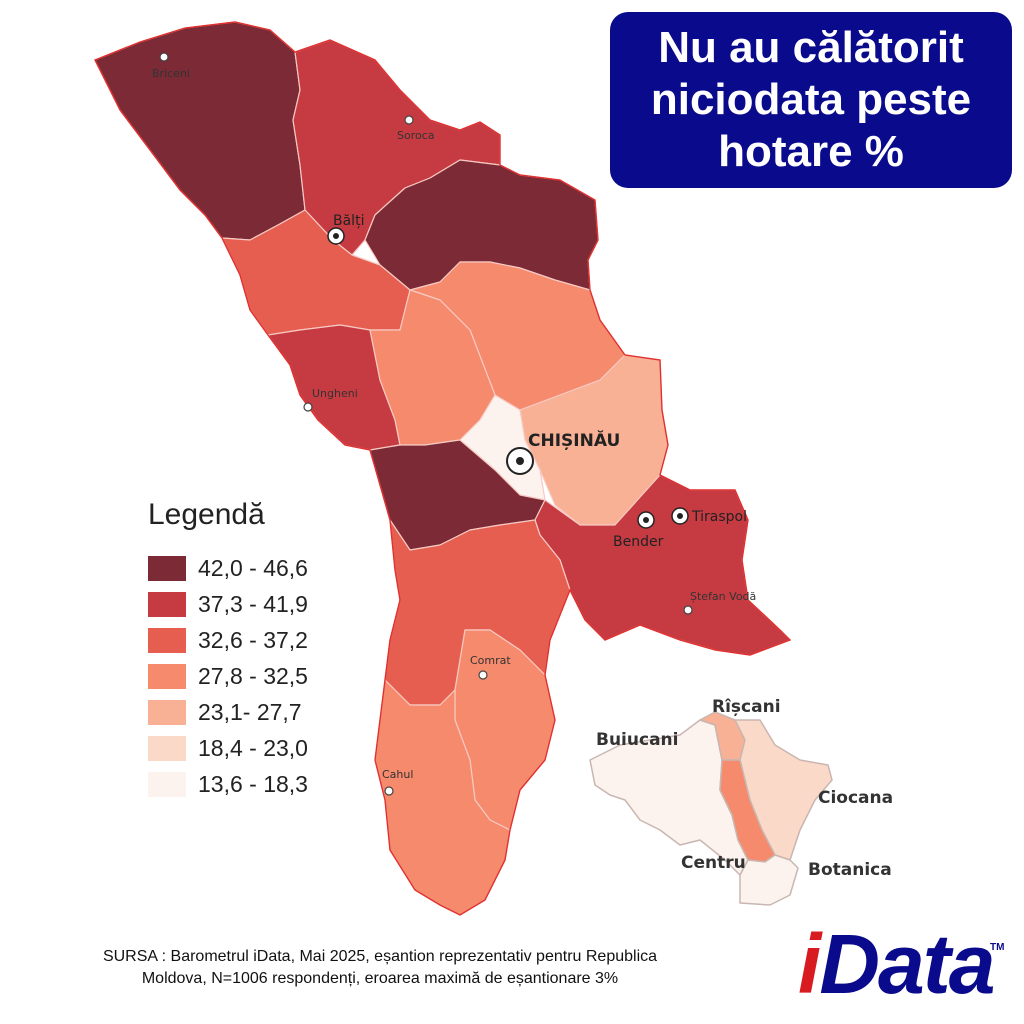  I want to click on stefan-voda-marker, so click(688, 610).